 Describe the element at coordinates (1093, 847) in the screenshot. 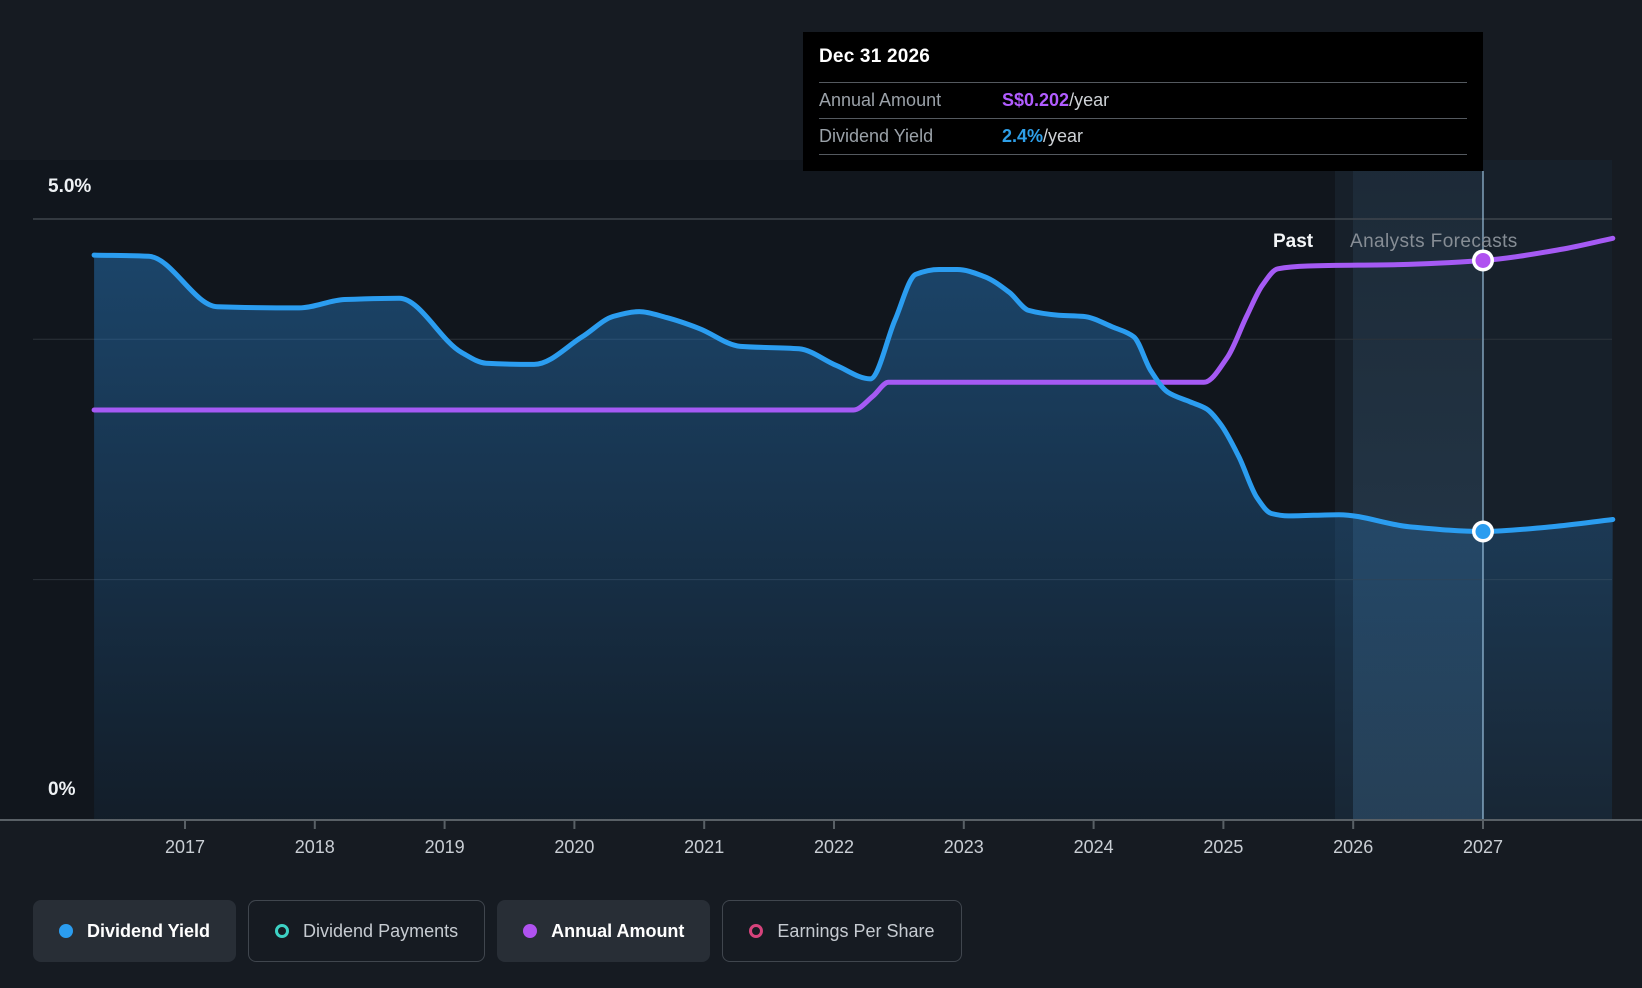

I see `x-axis-label-2024: 2024` at that location.